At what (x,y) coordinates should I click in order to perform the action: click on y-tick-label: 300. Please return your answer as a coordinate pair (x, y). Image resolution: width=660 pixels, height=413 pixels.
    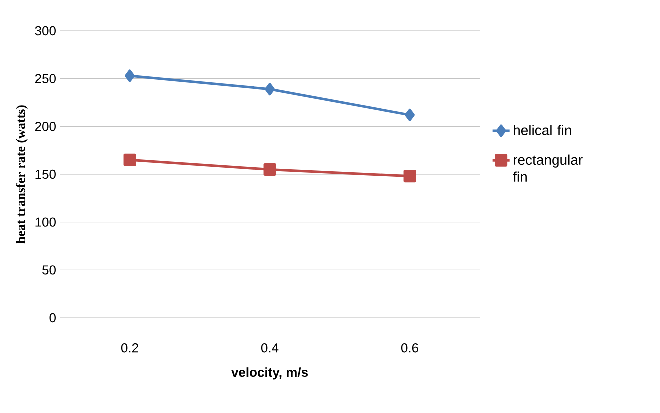
    Looking at the image, I should click on (45, 31).